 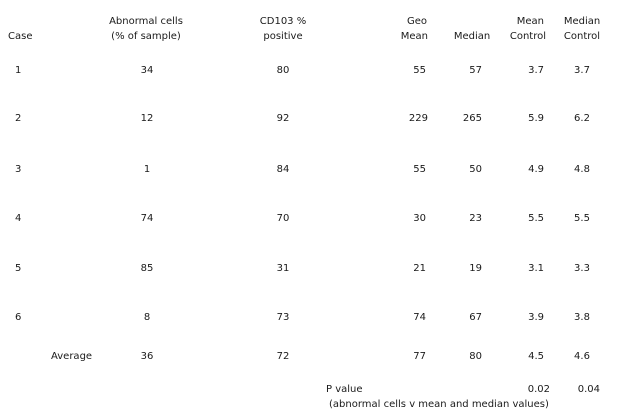 I want to click on row-2-cd103: 92, so click(x=283, y=118).